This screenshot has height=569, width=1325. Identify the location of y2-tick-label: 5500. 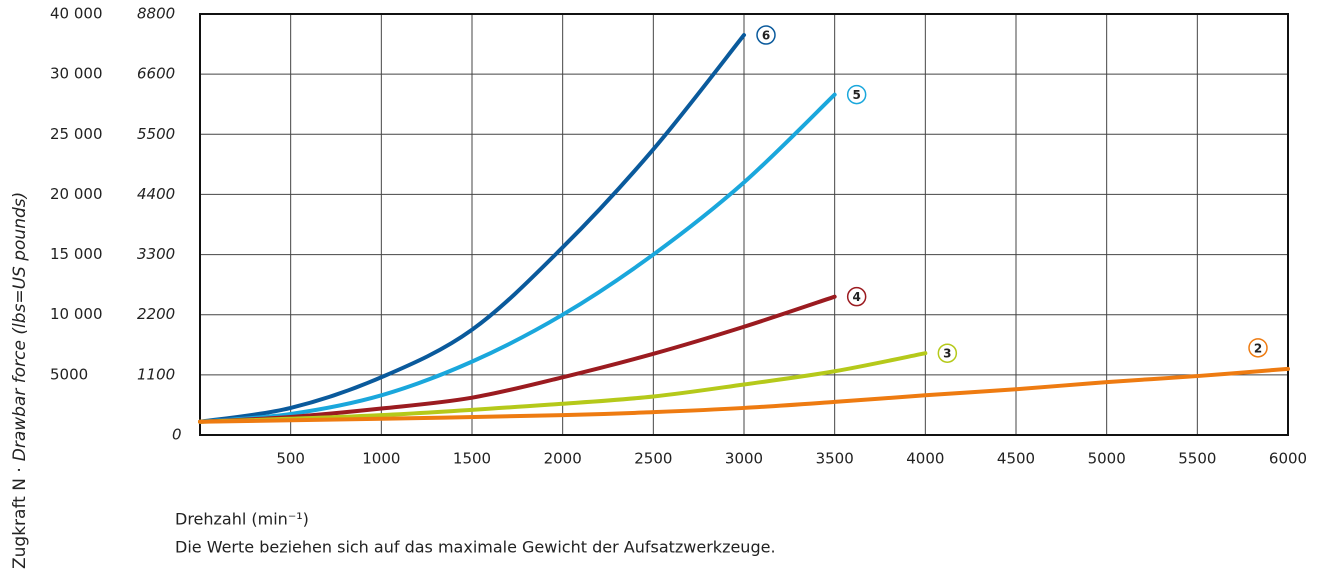
(156, 134).